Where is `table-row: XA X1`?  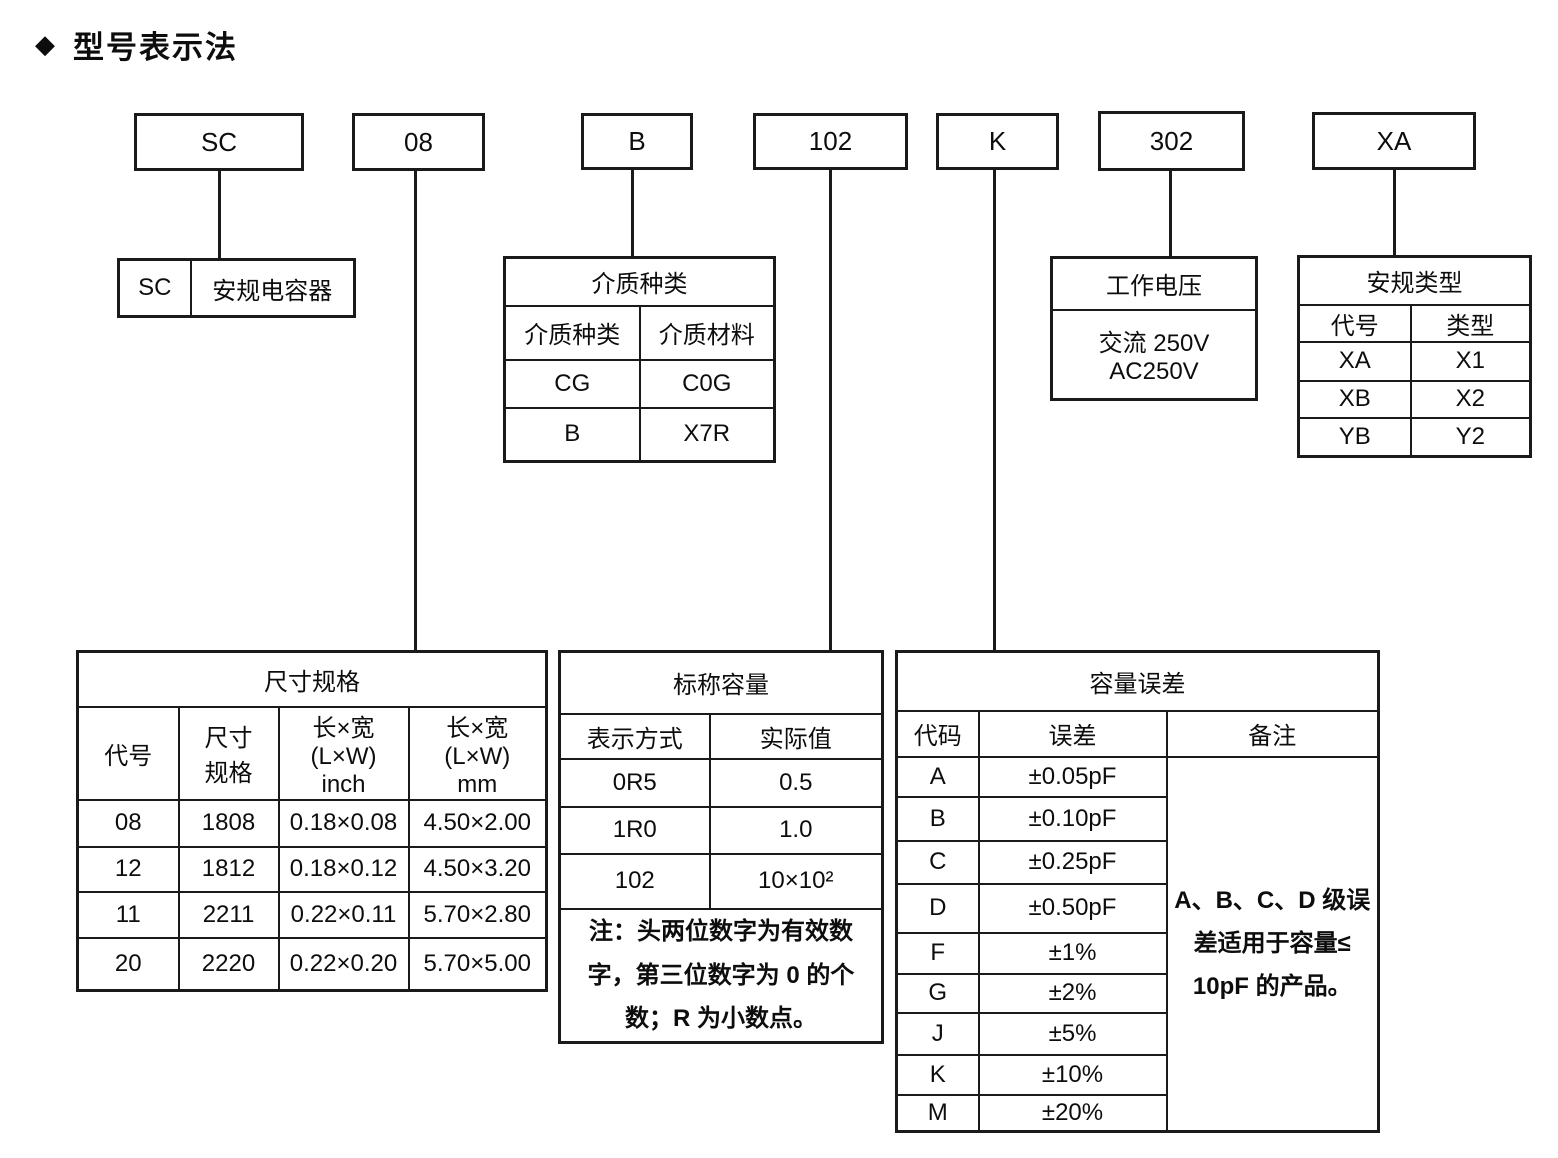
table-row: XA X1 is located at coordinates (1414, 361).